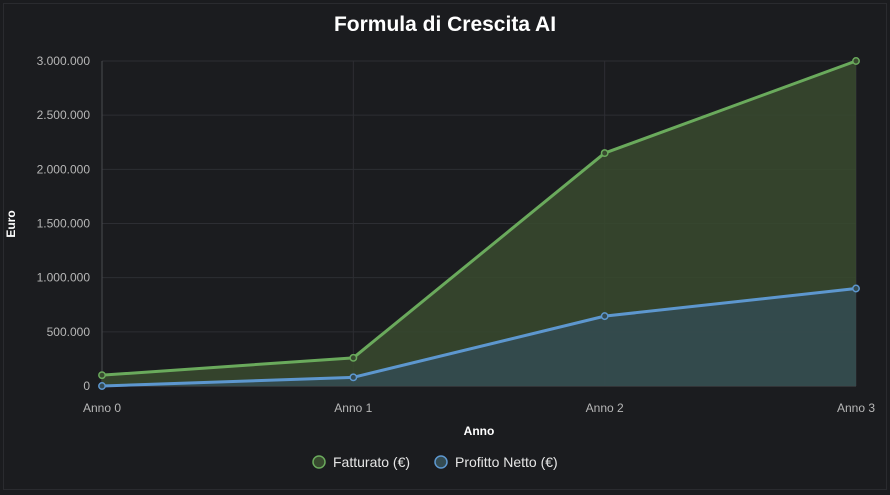 The image size is (890, 495). What do you see at coordinates (102, 408) in the screenshot?
I see `x-tick-label: Anno 0` at bounding box center [102, 408].